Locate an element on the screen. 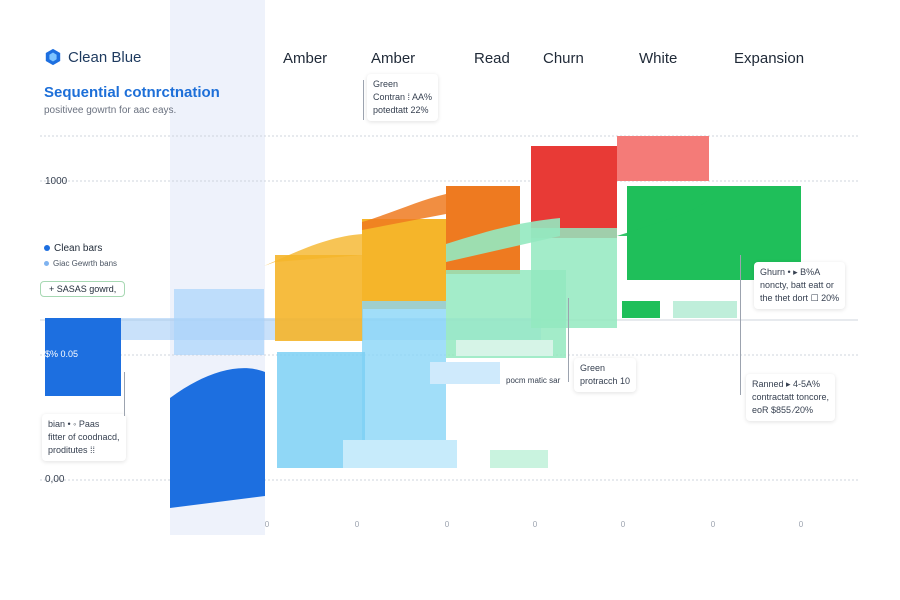  annotation-line: contractatt toncore, is located at coordinates (791, 397).